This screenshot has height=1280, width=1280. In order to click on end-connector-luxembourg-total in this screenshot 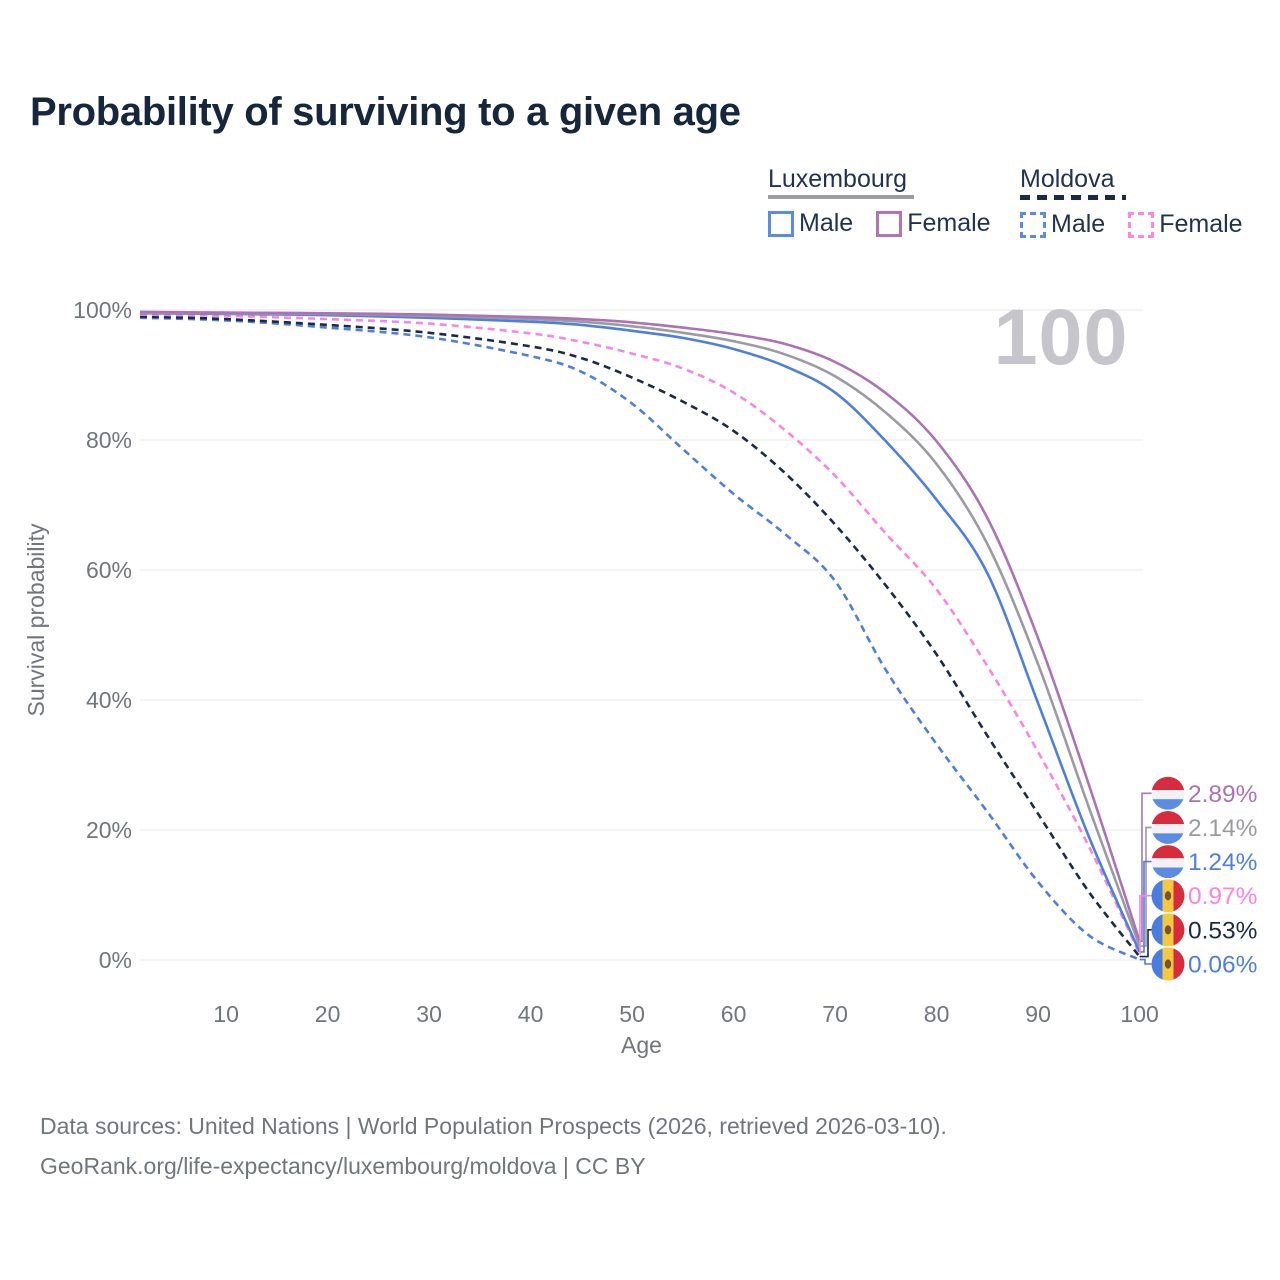, I will do `click(1145, 886)`.